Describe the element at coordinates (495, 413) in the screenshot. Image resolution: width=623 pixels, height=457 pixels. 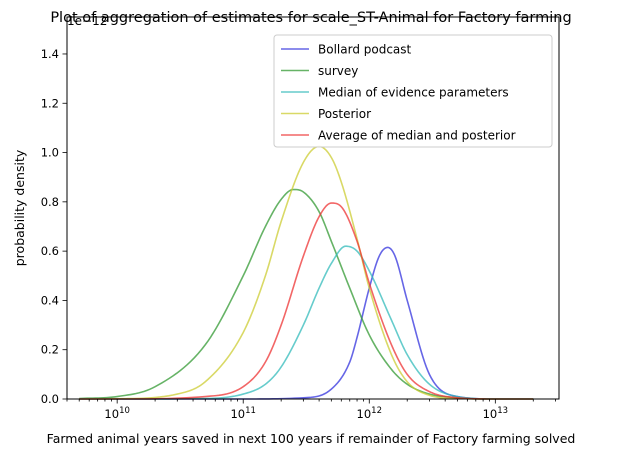
I see `x-tick-label: 1013` at that location.